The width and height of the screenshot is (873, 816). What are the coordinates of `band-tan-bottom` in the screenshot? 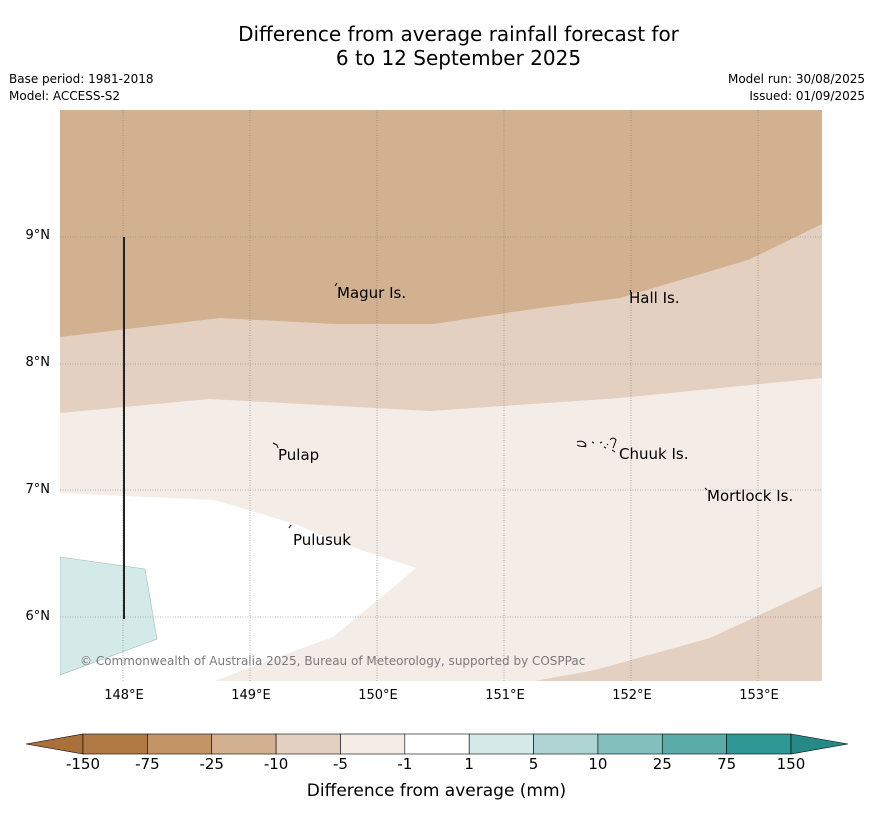 It's located at (678, 633).